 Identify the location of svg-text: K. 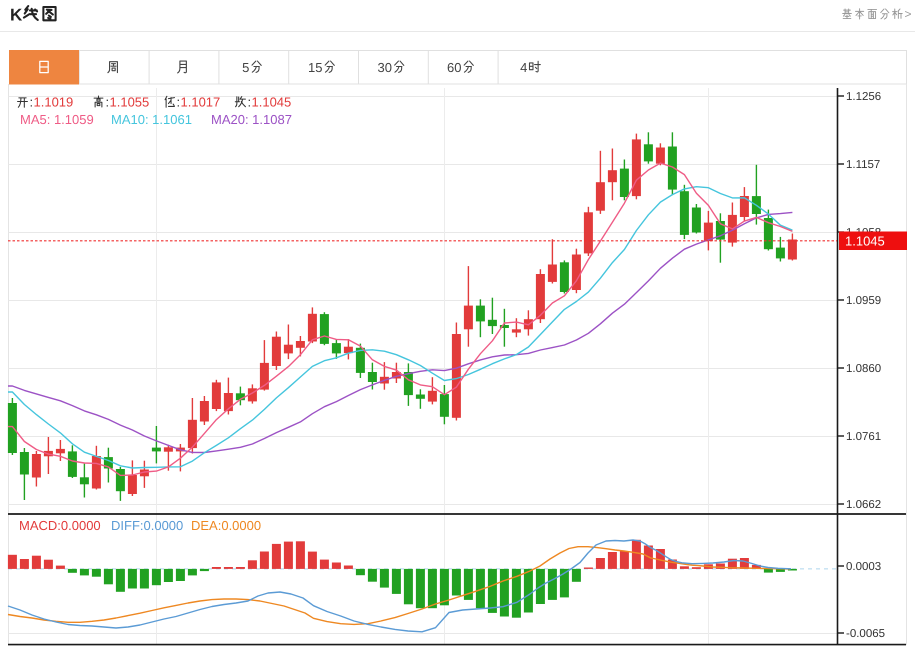
(16, 15).